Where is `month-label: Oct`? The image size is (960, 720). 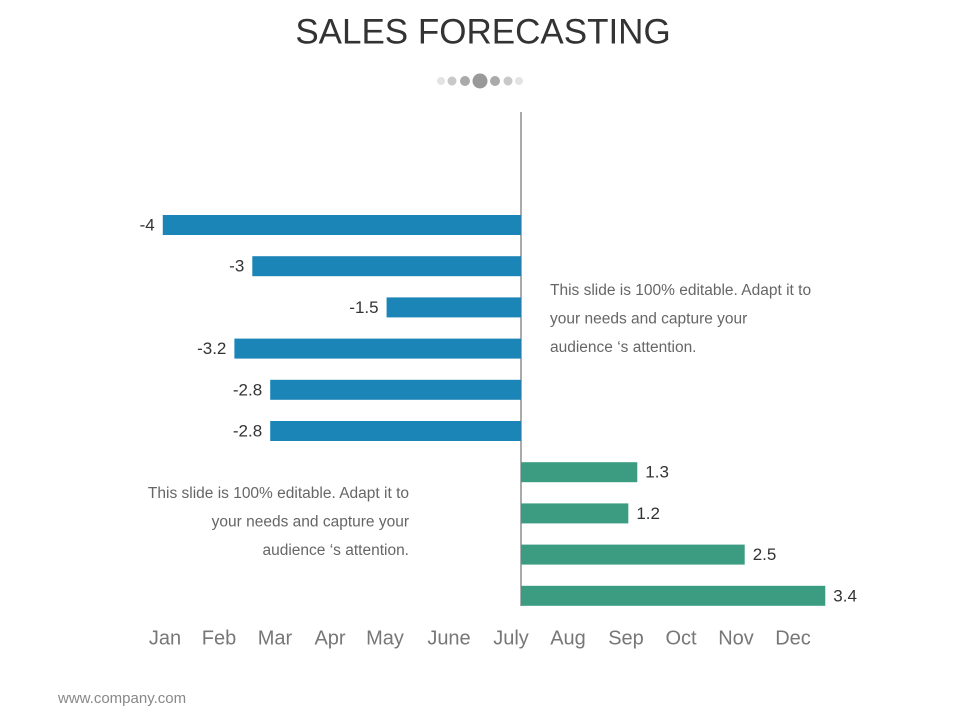
month-label: Oct is located at coordinates (681, 638).